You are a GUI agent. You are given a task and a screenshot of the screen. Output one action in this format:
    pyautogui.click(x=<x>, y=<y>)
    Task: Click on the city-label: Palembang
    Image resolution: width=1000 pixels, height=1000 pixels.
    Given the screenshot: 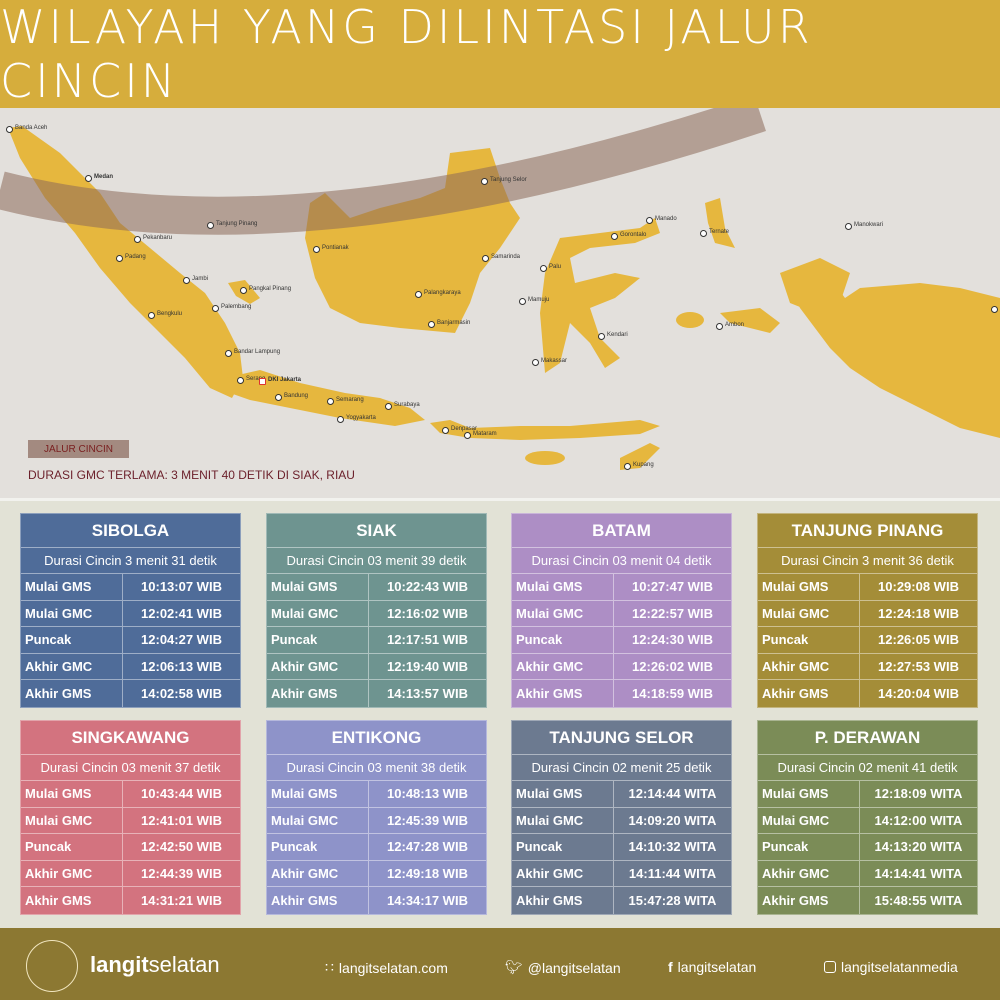 What is the action you would take?
    pyautogui.click(x=236, y=307)
    